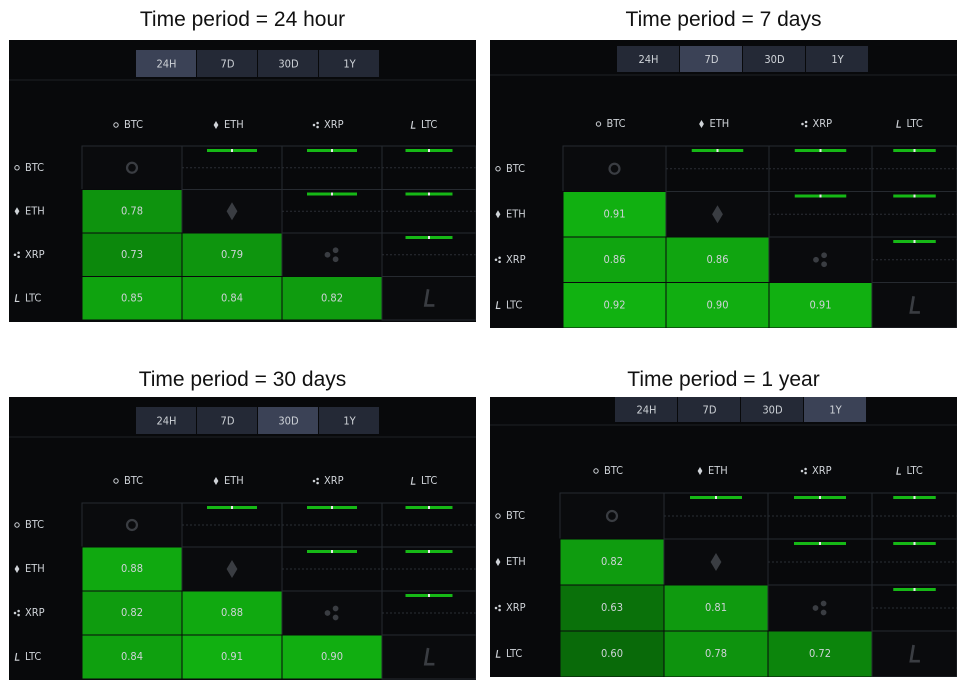 The image size is (965, 688). What do you see at coordinates (723, 379) in the screenshot?
I see `panel-title: Time period = 1 year` at bounding box center [723, 379].